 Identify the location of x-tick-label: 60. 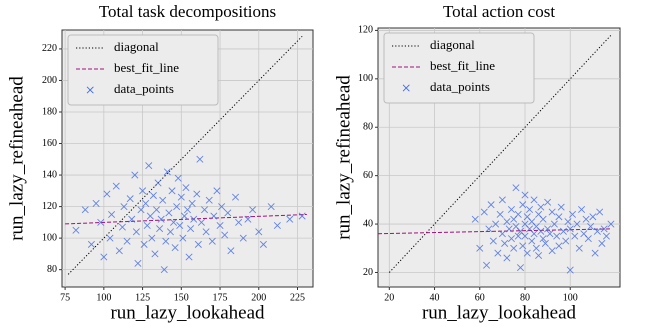
(480, 297).